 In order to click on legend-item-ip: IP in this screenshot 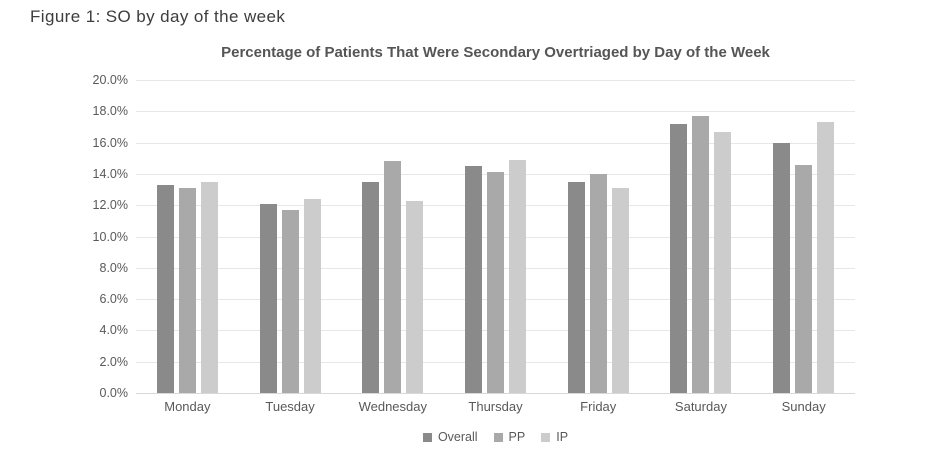, I will do `click(554, 437)`.